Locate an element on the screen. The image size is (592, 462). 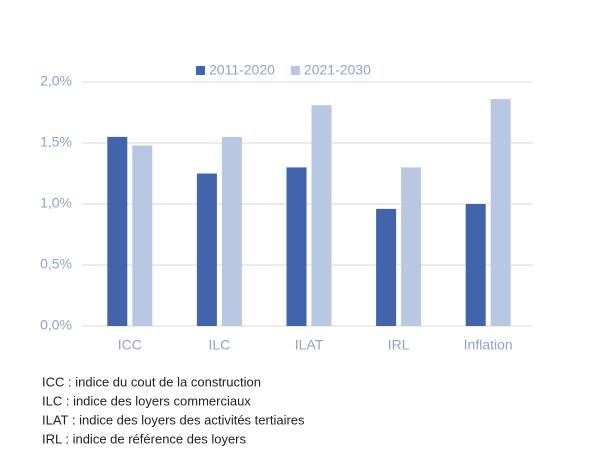
y-tick-label: 2,0% is located at coordinates (56, 81).